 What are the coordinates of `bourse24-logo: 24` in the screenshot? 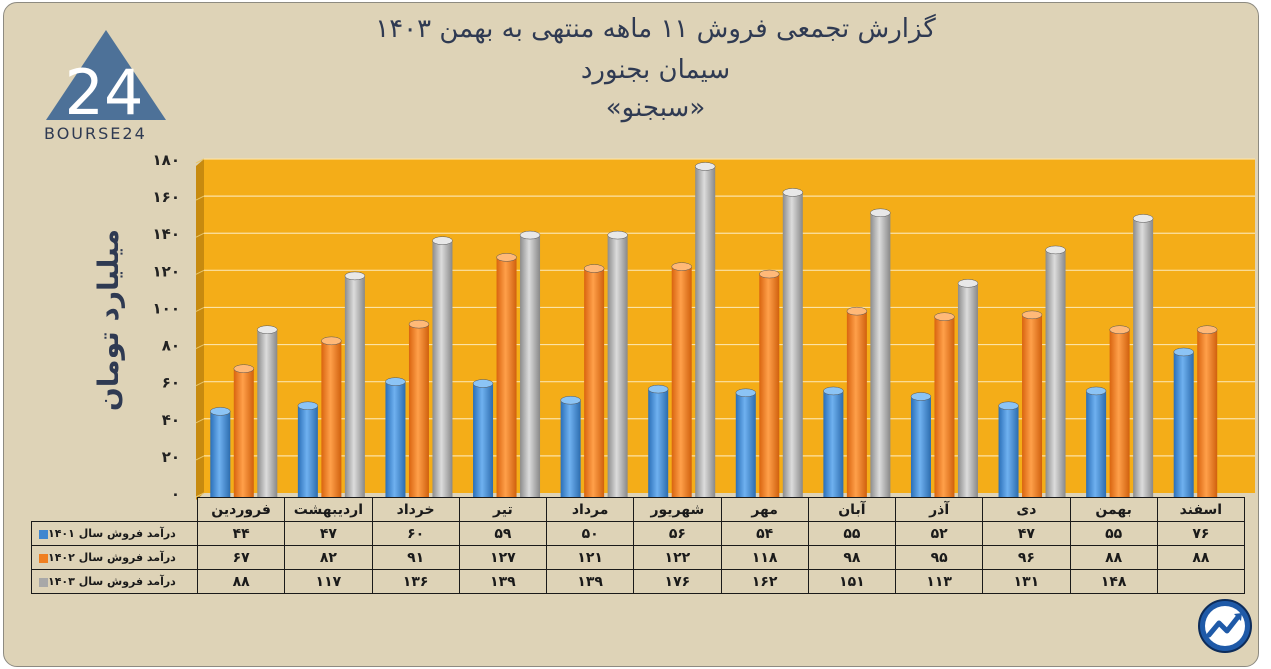 It's located at (106, 79).